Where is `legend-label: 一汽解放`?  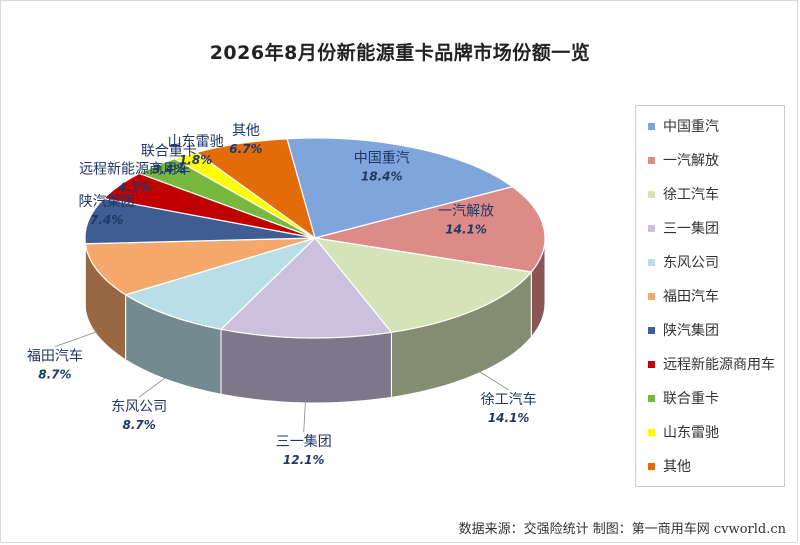
legend-label: 一汽解放 is located at coordinates (691, 161).